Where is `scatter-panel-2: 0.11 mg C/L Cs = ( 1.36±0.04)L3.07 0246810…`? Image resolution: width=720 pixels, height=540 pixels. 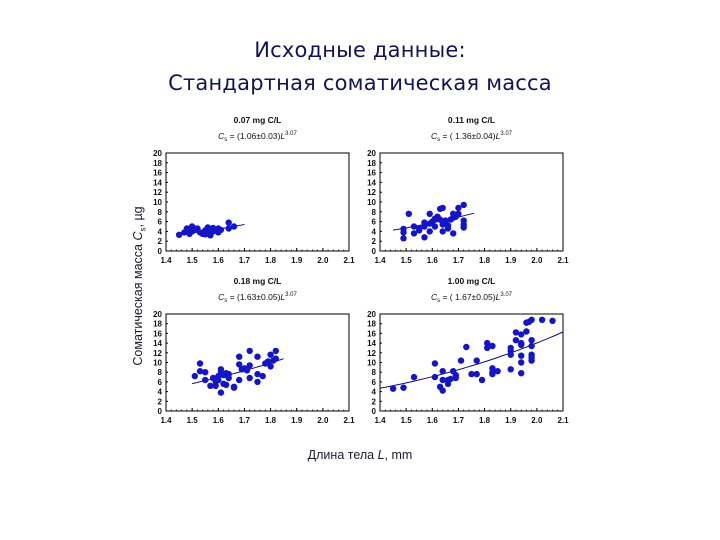 scatter-panel-2: 0.11 mg C/L Cs = ( 1.36±0.04)L3.07 0246810… is located at coordinates (468, 190).